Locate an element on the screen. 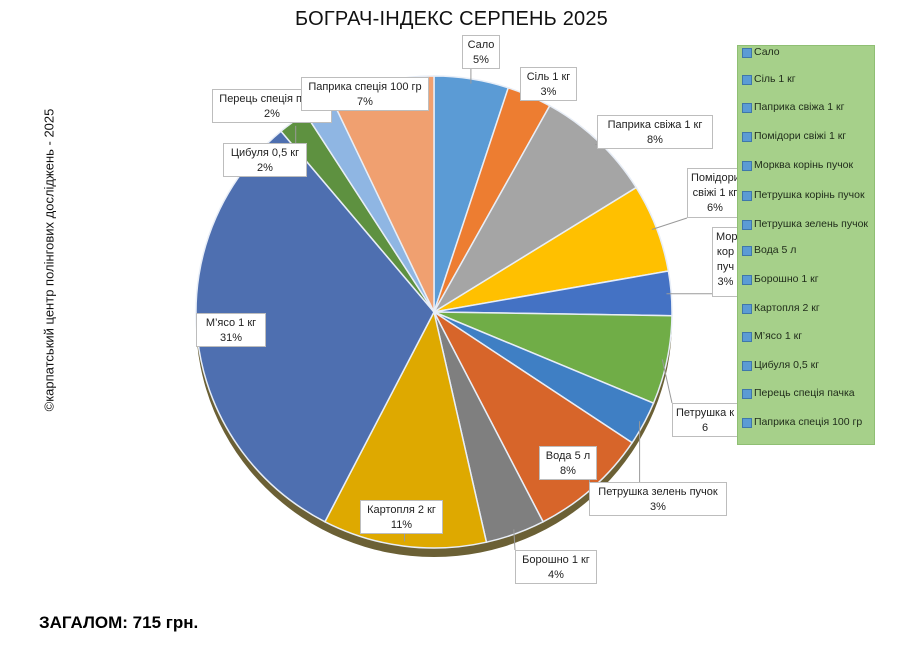 This screenshot has width=903, height=655. slice-label-line: 5% is located at coordinates (481, 60).